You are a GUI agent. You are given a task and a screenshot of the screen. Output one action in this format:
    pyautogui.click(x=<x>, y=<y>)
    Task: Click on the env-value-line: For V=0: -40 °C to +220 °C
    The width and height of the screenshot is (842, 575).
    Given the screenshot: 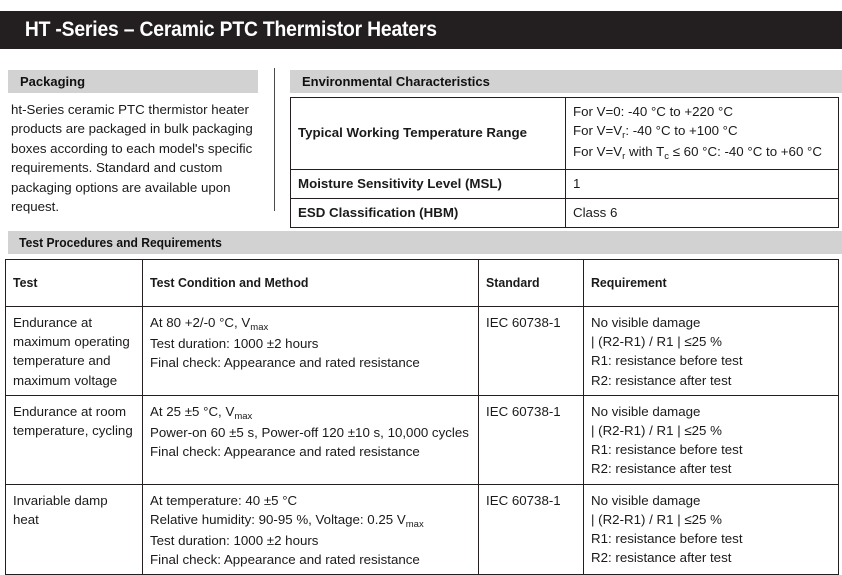 What is the action you would take?
    pyautogui.click(x=653, y=111)
    